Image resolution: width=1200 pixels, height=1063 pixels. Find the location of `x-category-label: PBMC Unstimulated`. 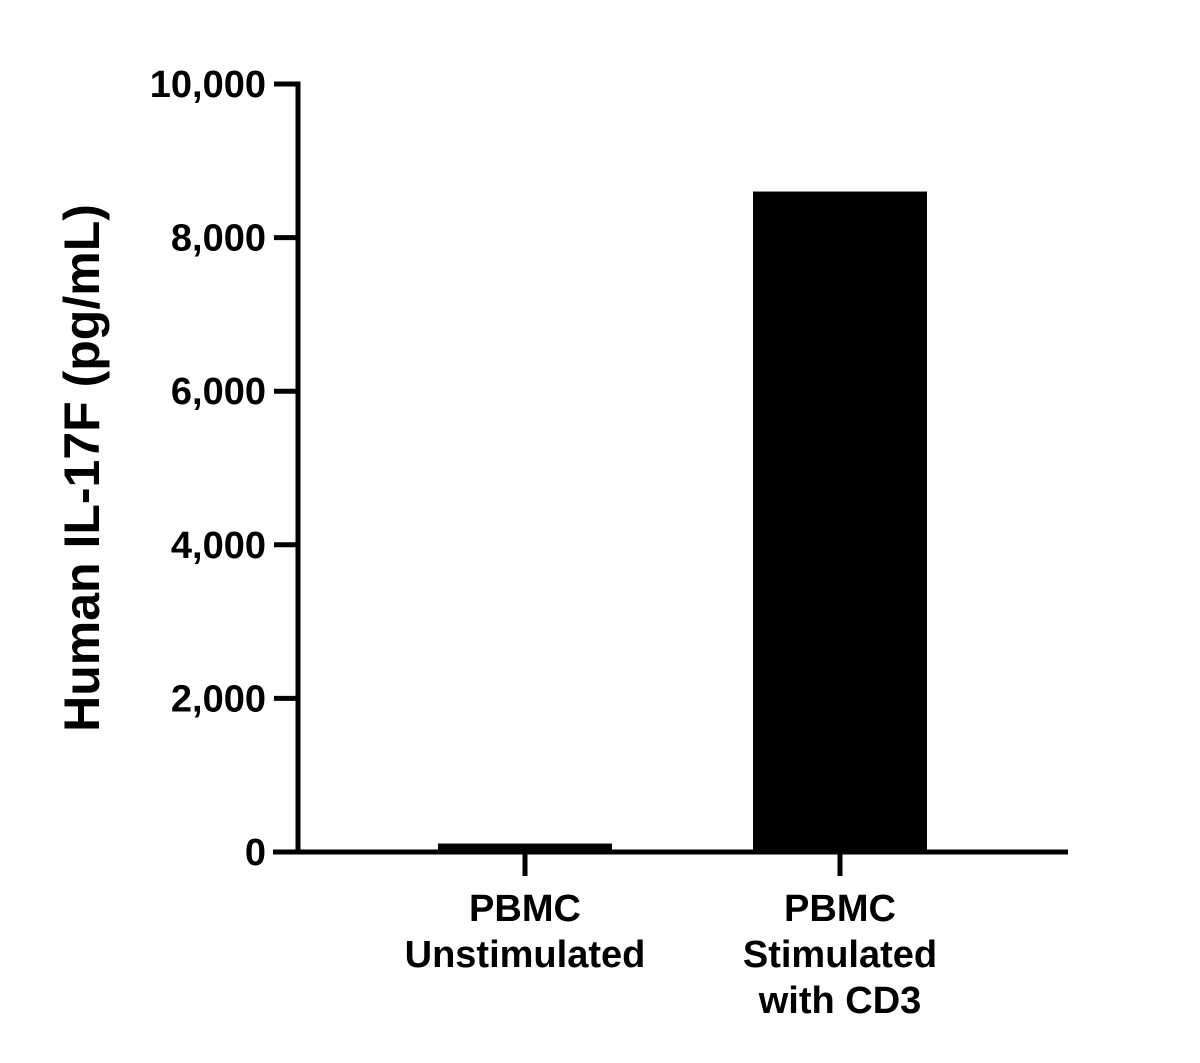

x-category-label: PBMC Unstimulated is located at coordinates (525, 932).